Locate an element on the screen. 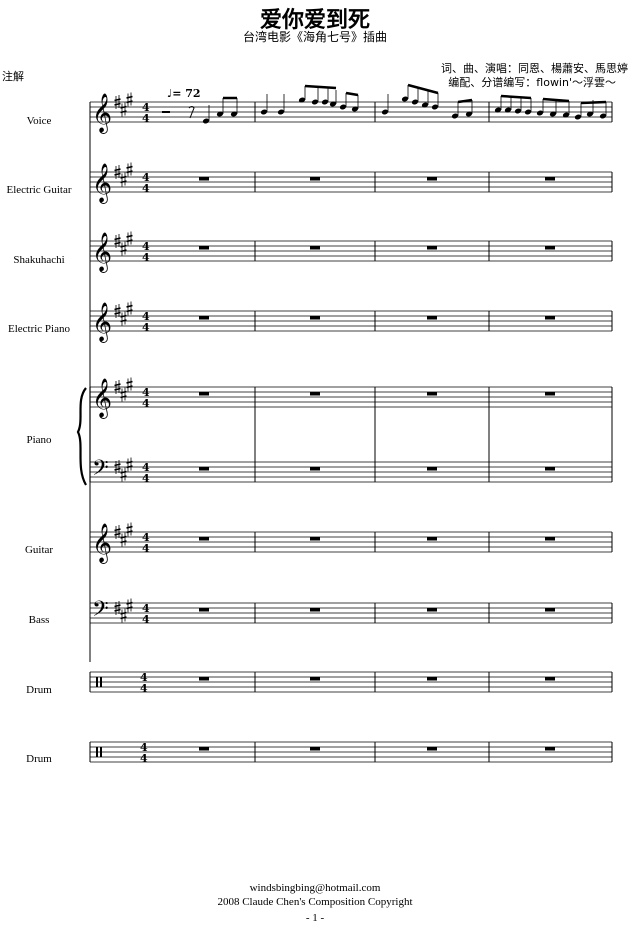 The width and height of the screenshot is (630, 925). instrument-label-electric-guitar: Electric Guitar is located at coordinates (39, 190).